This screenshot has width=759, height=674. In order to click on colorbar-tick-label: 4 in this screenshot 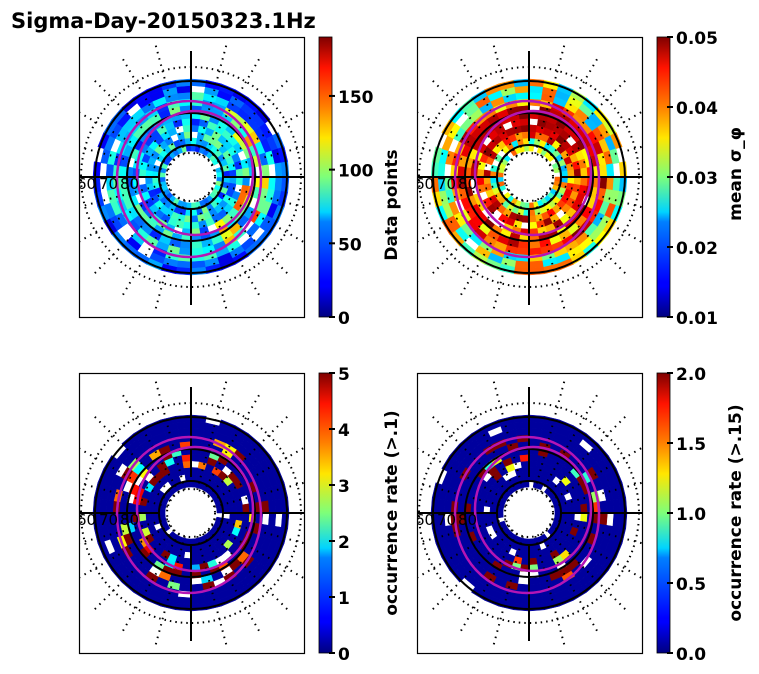, I will do `click(344, 431)`.